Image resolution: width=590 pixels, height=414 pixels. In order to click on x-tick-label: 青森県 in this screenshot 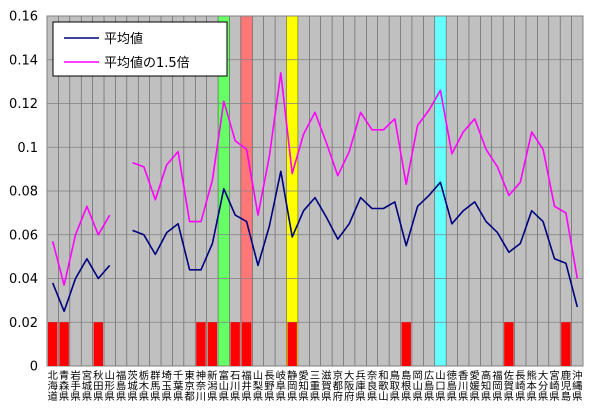, I will do `click(64, 386)`.